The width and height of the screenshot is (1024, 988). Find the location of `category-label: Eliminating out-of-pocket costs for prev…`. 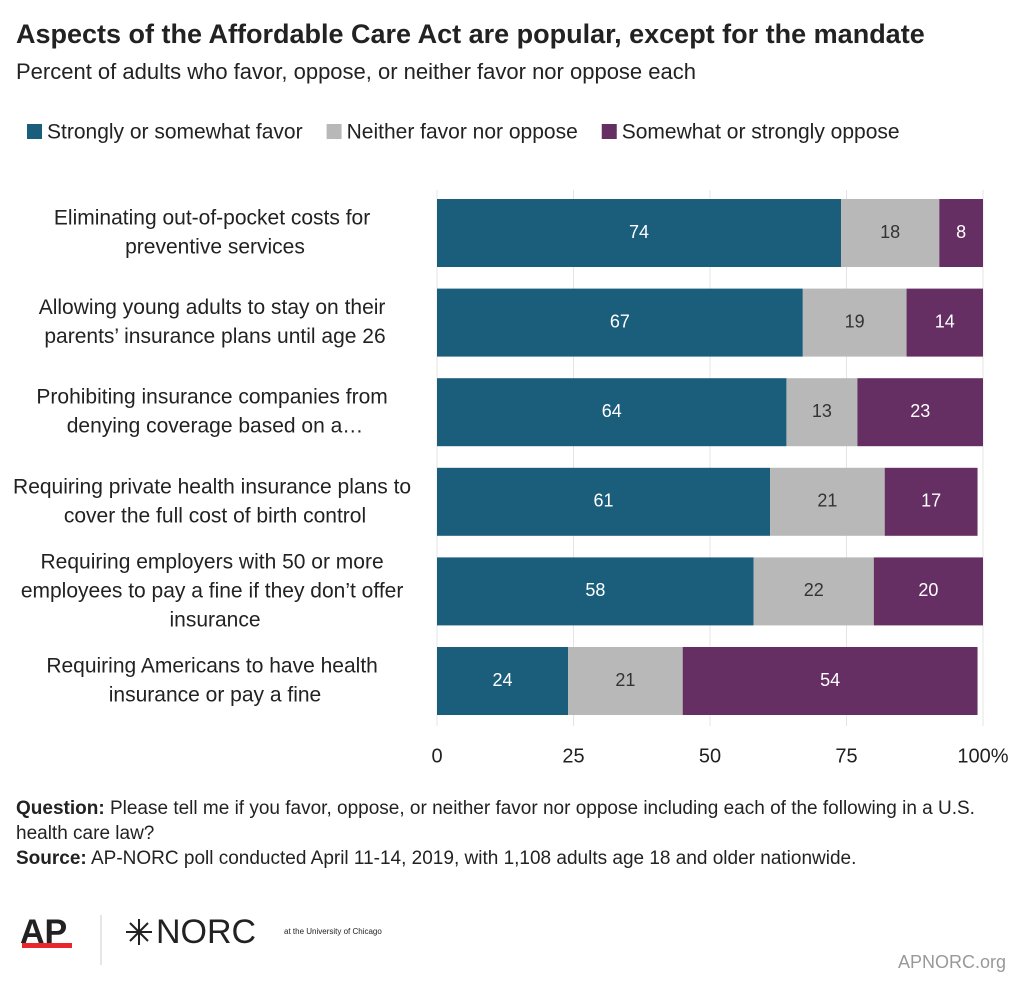

category-label: Eliminating out-of-pocket costs for prev… is located at coordinates (215, 232).